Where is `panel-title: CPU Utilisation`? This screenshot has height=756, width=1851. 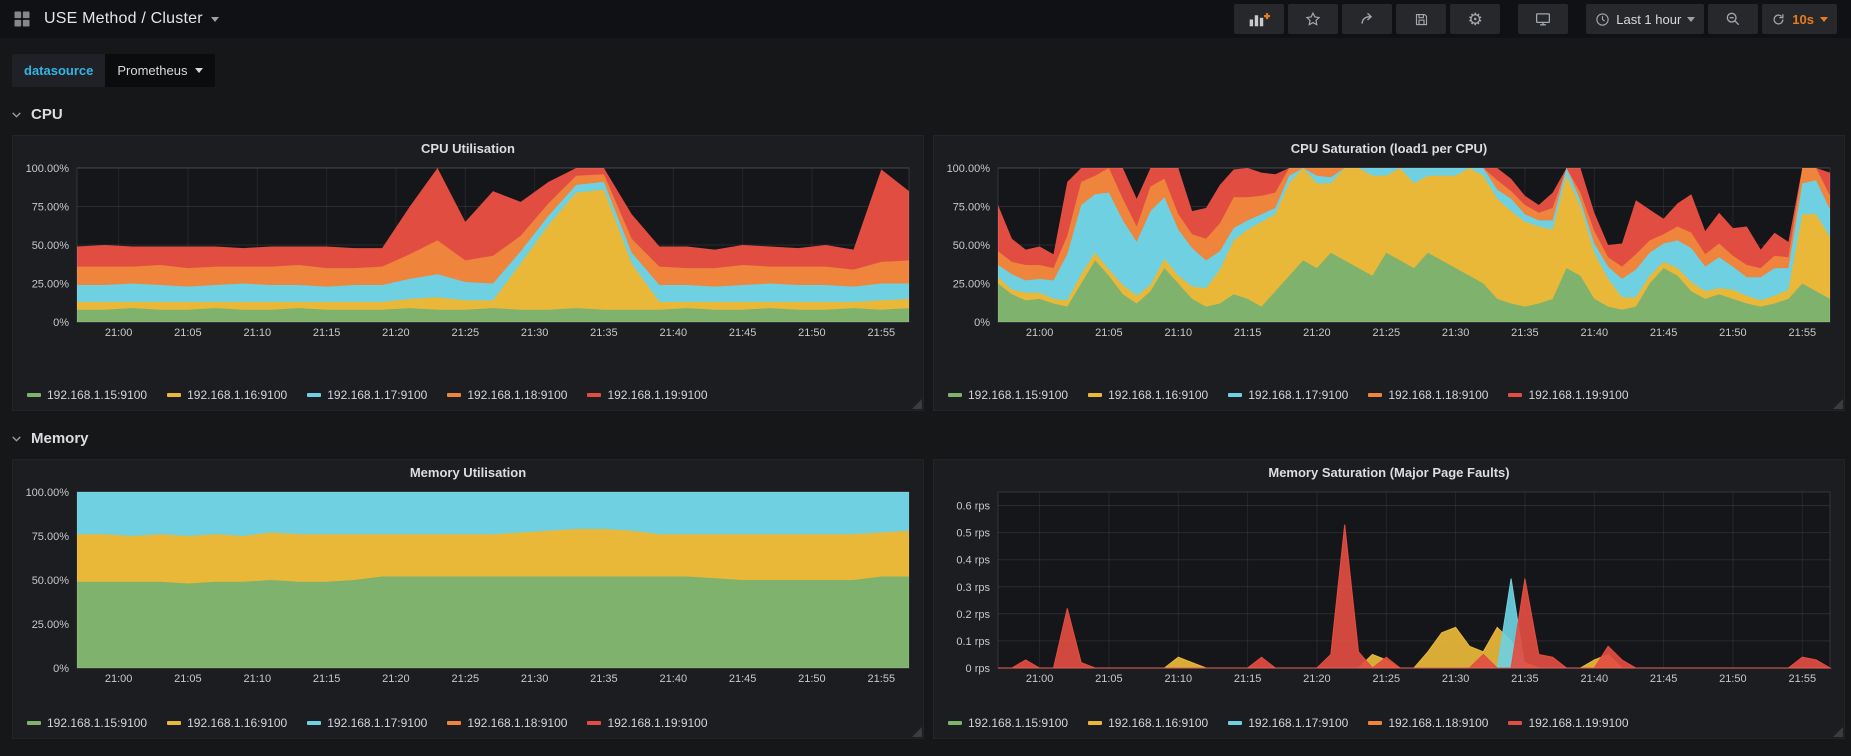
panel-title: CPU Utilisation is located at coordinates (468, 148).